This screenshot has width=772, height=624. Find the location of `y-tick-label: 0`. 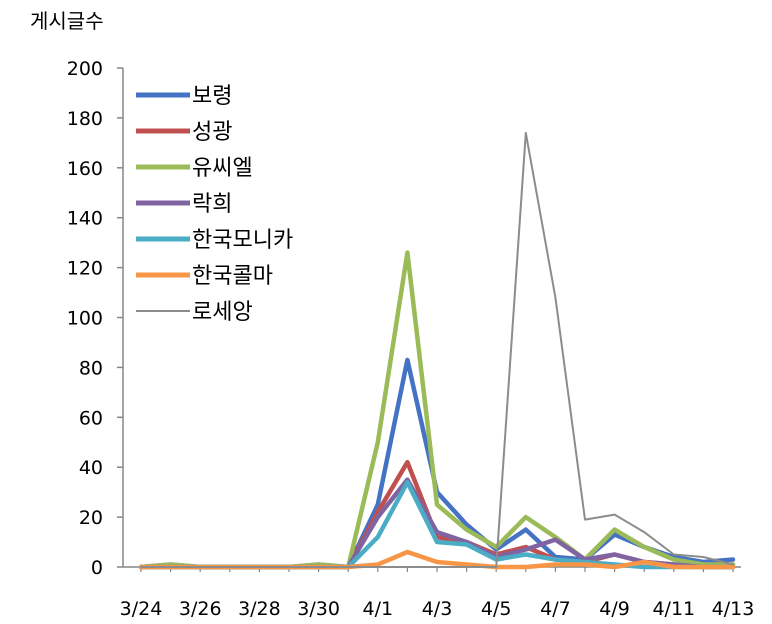

y-tick-label: 0 is located at coordinates (97, 568).